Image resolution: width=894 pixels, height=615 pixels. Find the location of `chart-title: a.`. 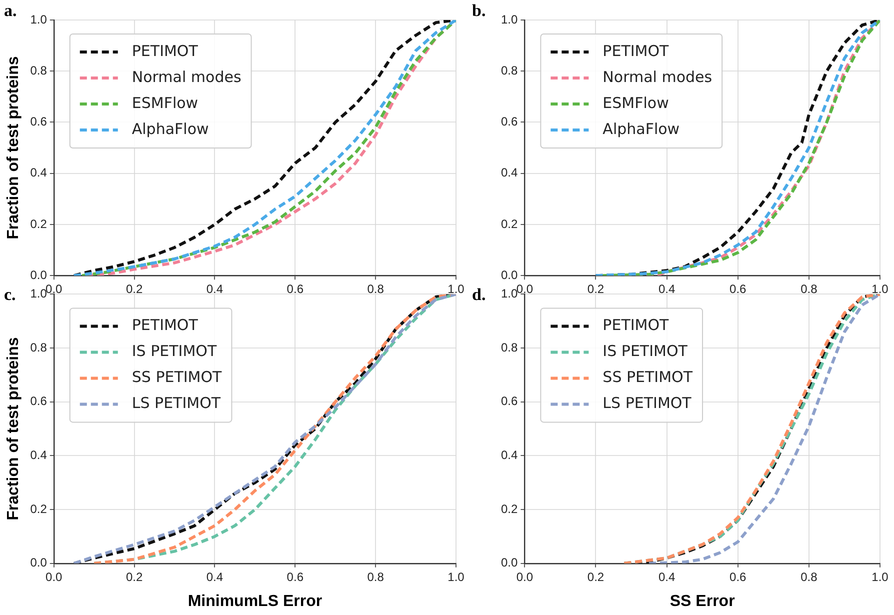

chart-title: a. is located at coordinates (10, 10).